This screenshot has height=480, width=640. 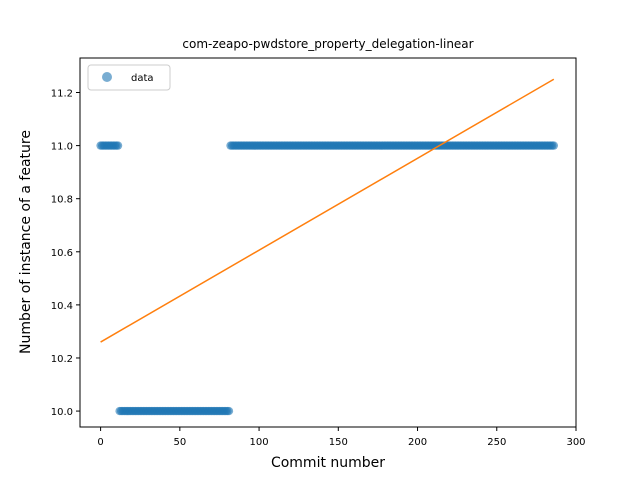 What do you see at coordinates (62, 147) in the screenshot?
I see `y-tick-label: 11.0` at bounding box center [62, 147].